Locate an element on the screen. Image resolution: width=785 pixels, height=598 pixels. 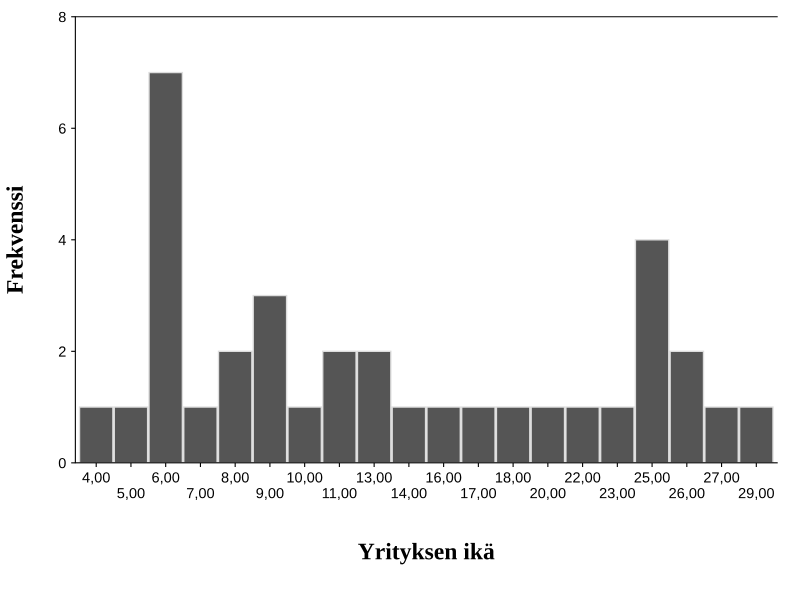
y-tick-label: 2 is located at coordinates (62, 351).